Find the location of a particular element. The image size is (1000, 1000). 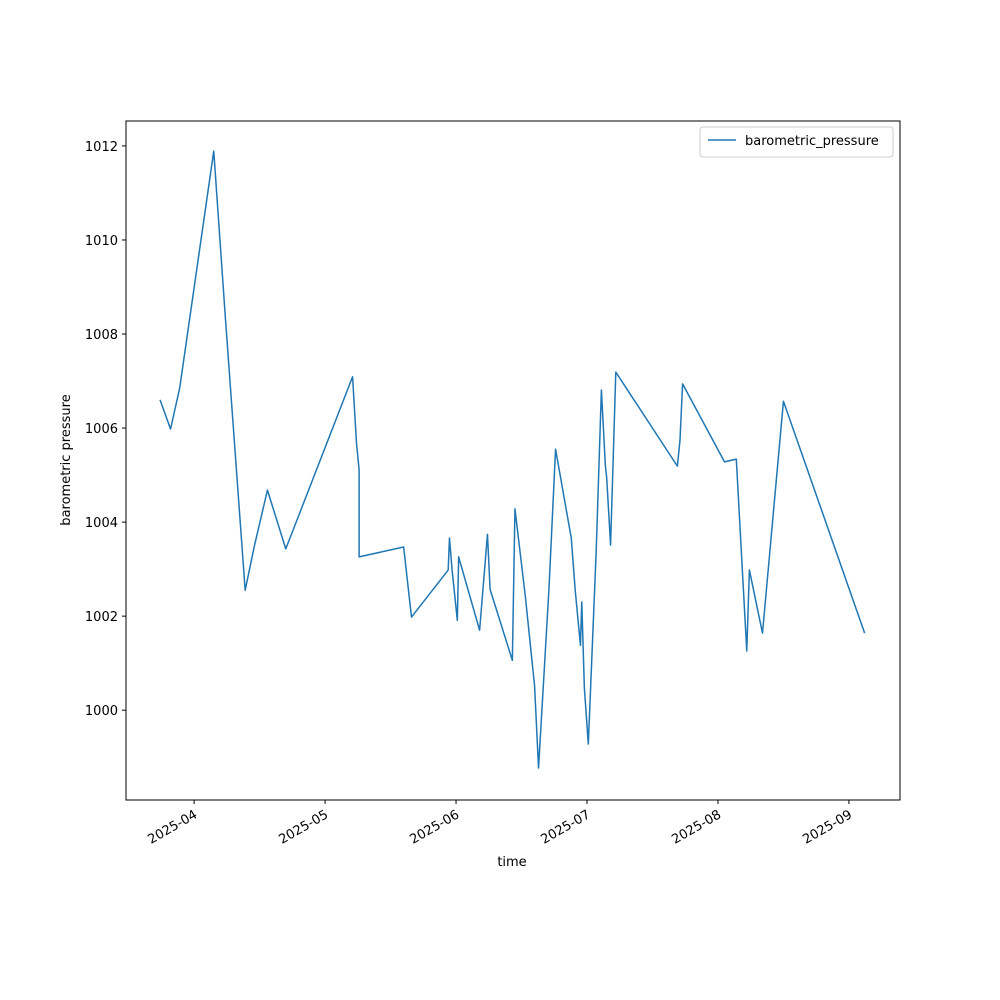

x-tick-label: 2025-04 is located at coordinates (173, 827).